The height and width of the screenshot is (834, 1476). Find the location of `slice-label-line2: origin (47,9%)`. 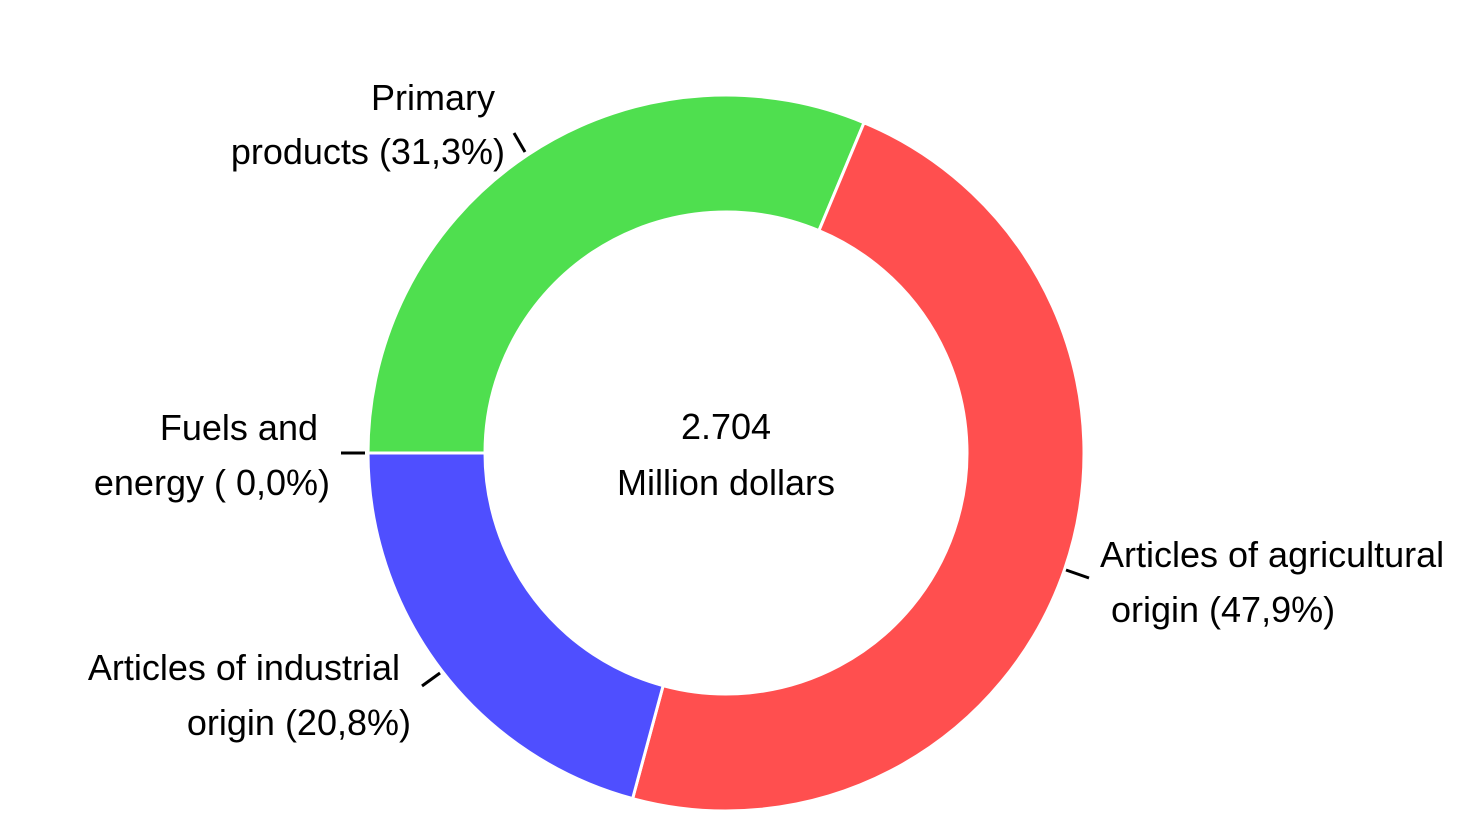

slice-label-line2: origin (47,9%) is located at coordinates (1223, 609).